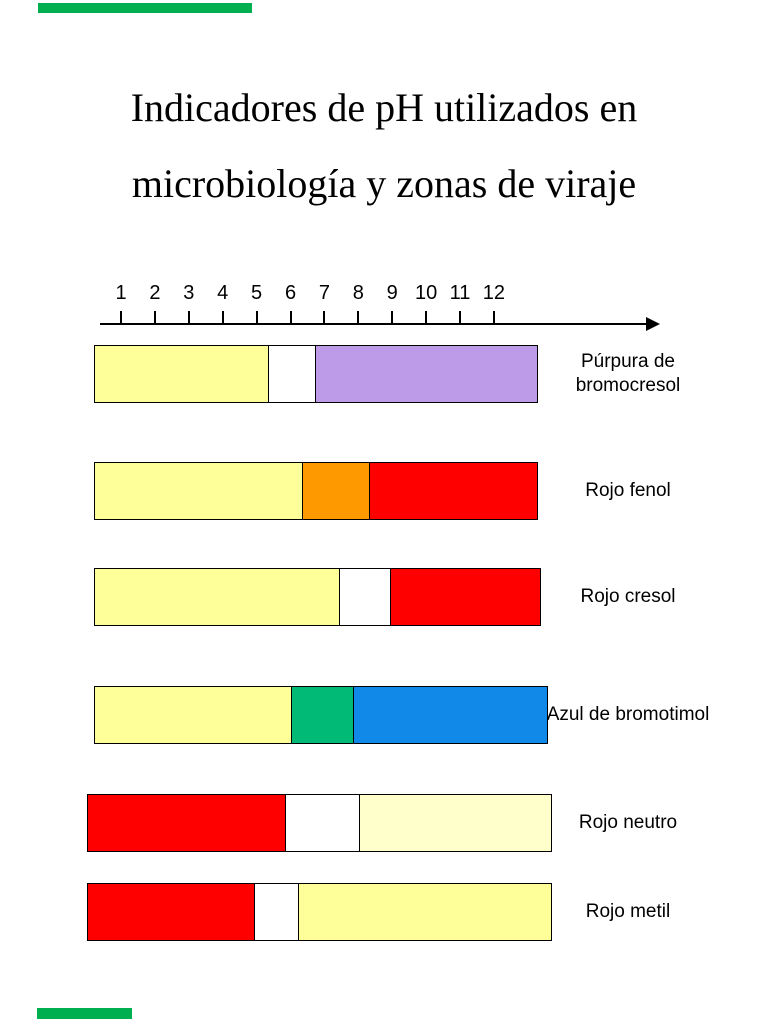 The height and width of the screenshot is (1024, 768). I want to click on axis-tick-label: 12, so click(494, 293).